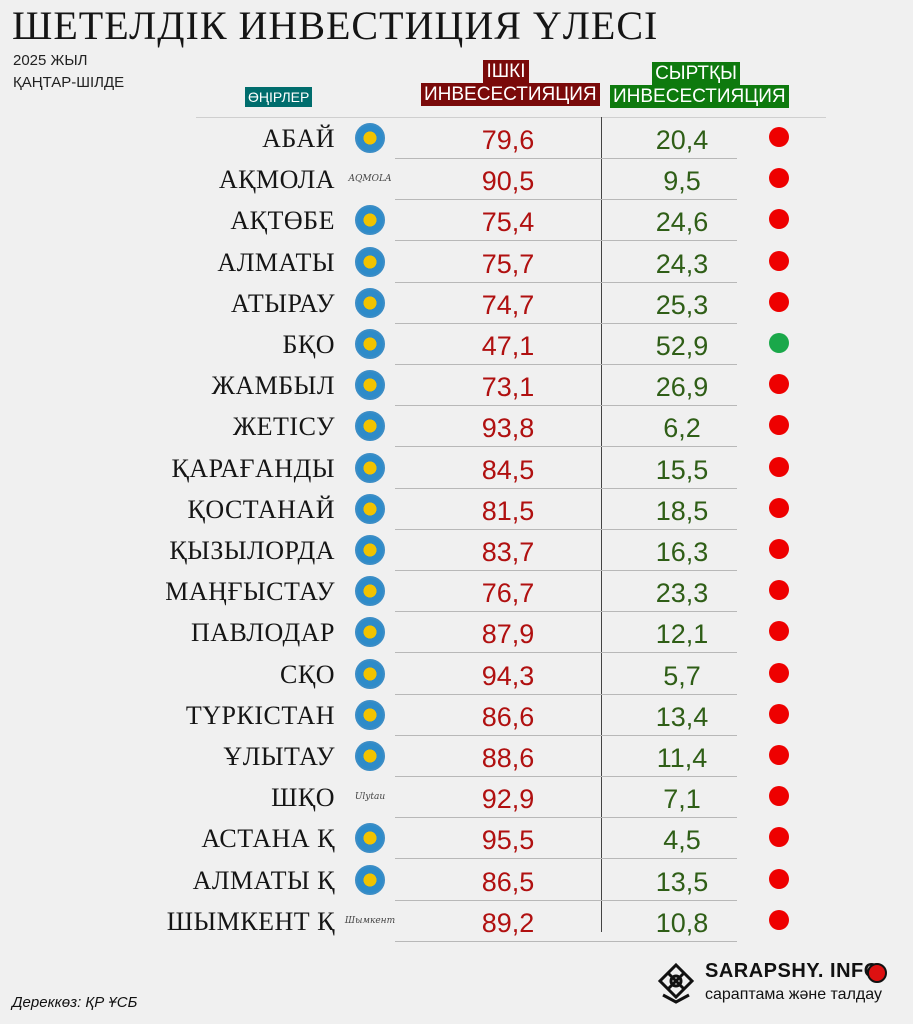  Describe the element at coordinates (508, 552) in the screenshot. I see `internal-value: 83,7` at that location.